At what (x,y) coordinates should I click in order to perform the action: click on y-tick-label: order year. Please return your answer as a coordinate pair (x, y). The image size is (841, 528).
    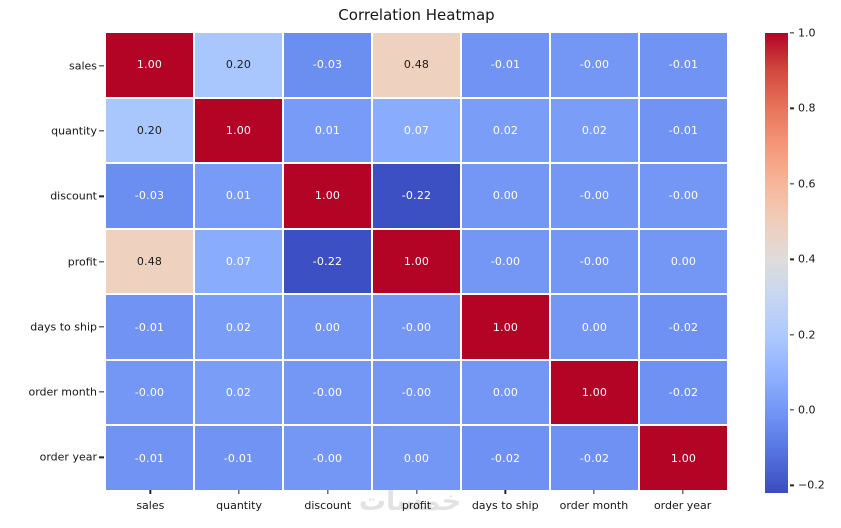
    Looking at the image, I should click on (68, 457).